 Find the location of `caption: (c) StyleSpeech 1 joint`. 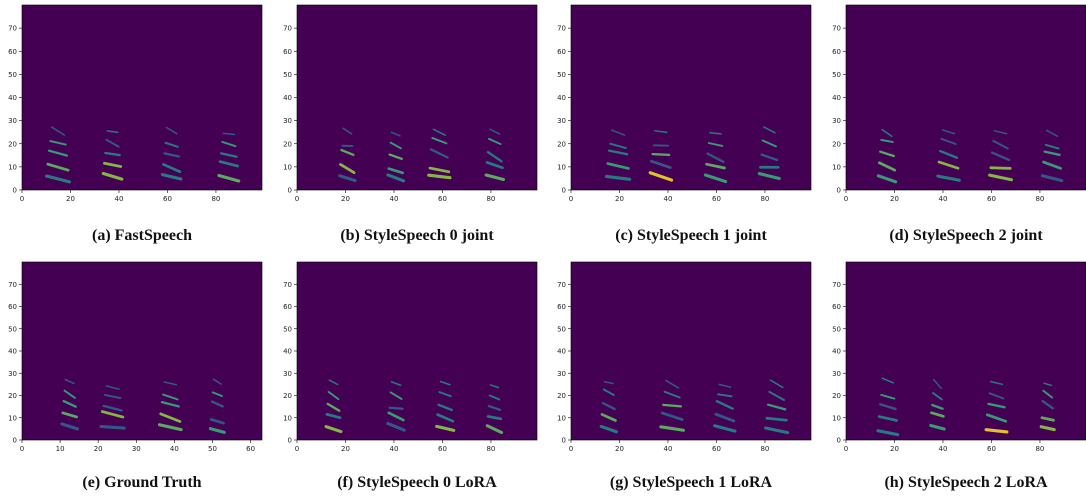

caption: (c) StyleSpeech 1 joint is located at coordinates (691, 235).